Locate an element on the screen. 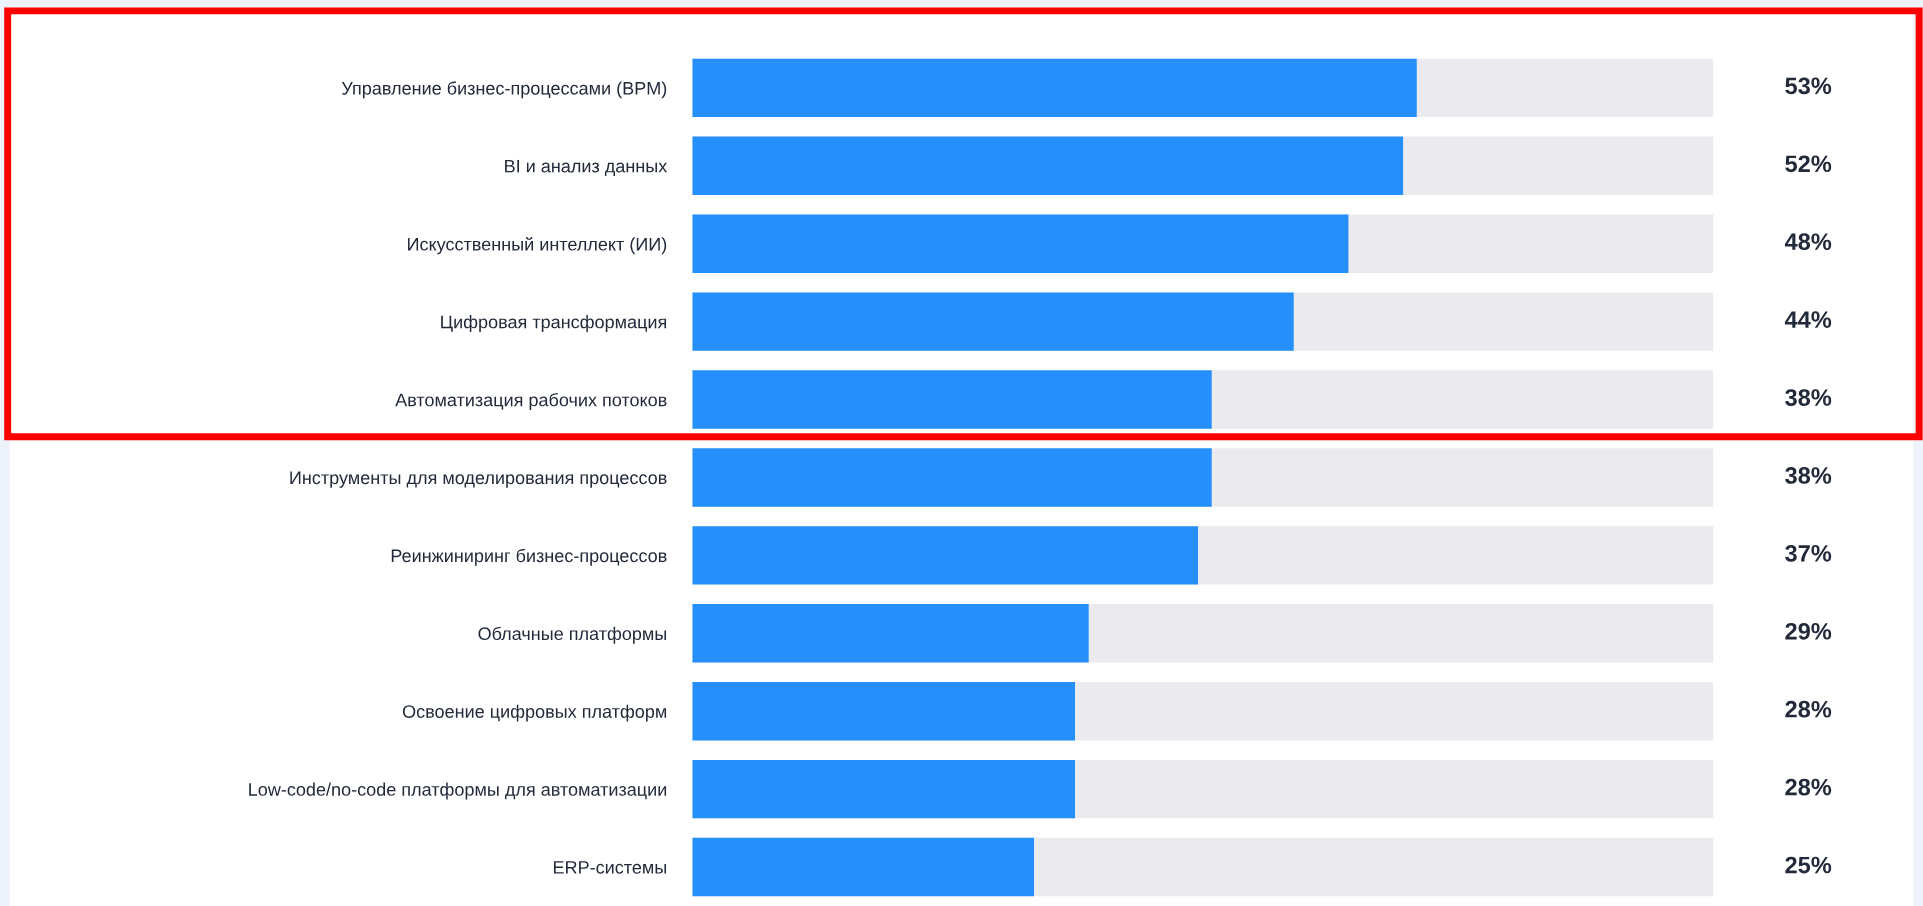 The height and width of the screenshot is (906, 1923). y-tick-label: Инструменты для моделирования процессов is located at coordinates (478, 479).